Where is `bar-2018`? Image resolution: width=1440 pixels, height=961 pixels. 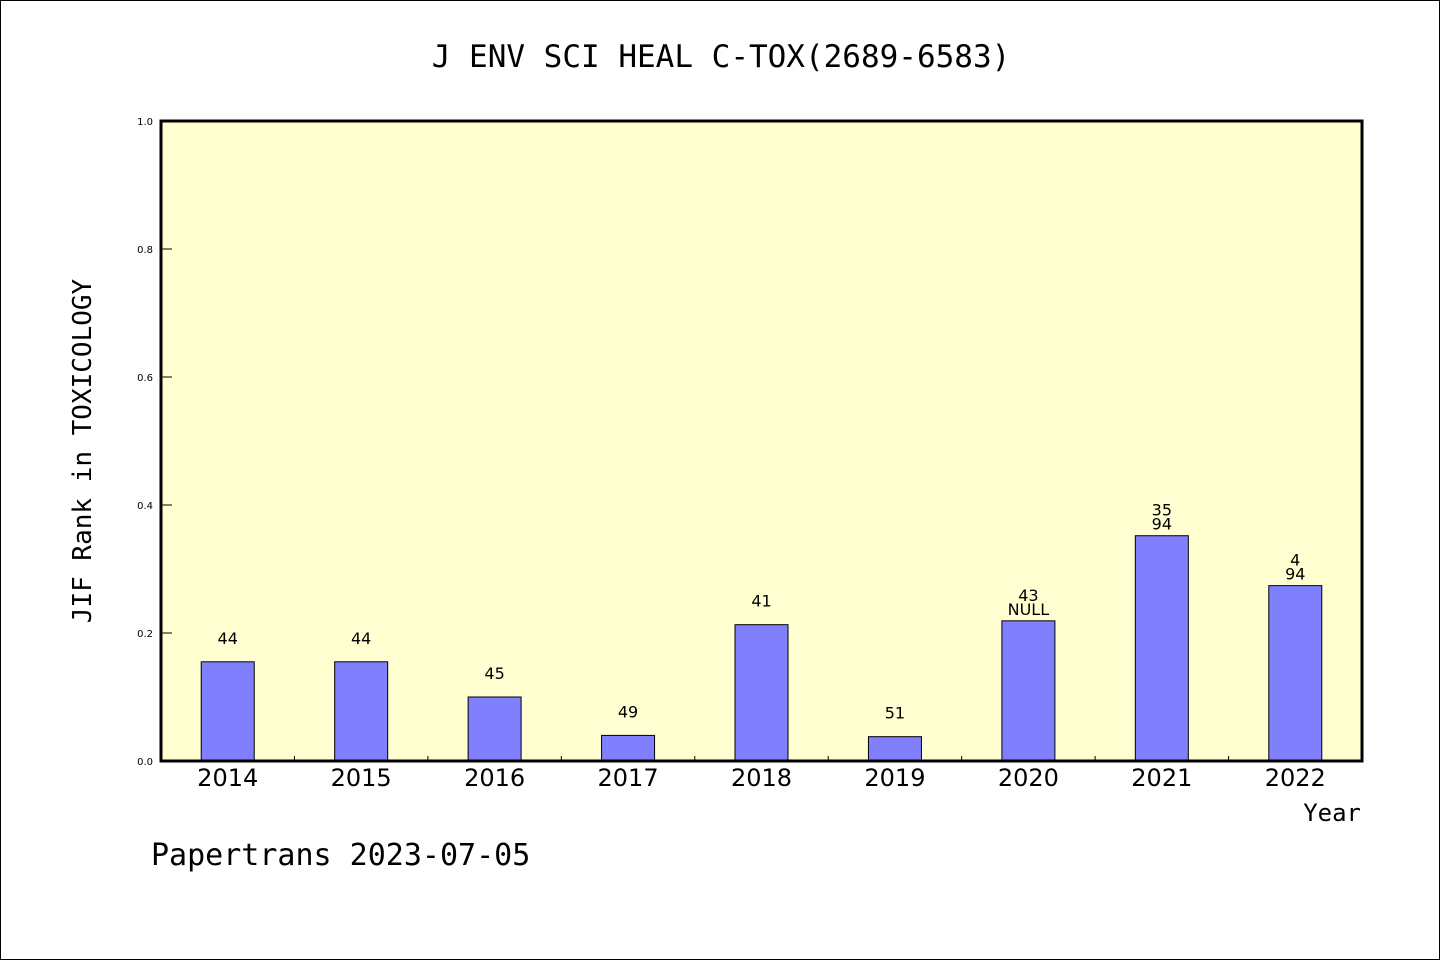 bar-2018 is located at coordinates (761, 693).